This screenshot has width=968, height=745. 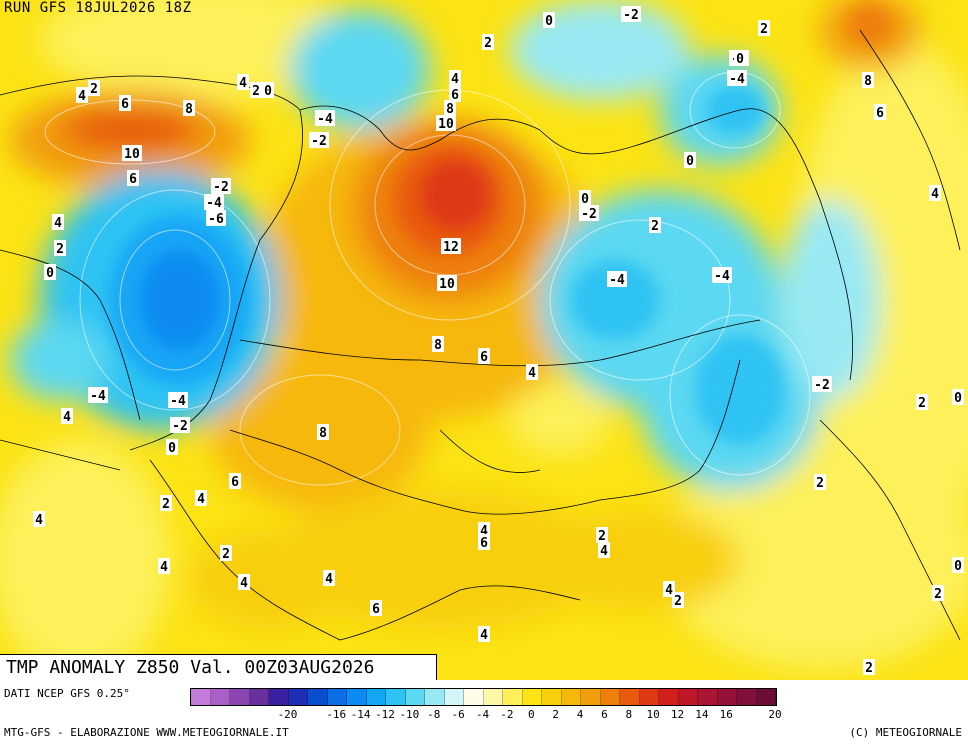 I want to click on scale-tick-label: 4, so click(x=580, y=714).